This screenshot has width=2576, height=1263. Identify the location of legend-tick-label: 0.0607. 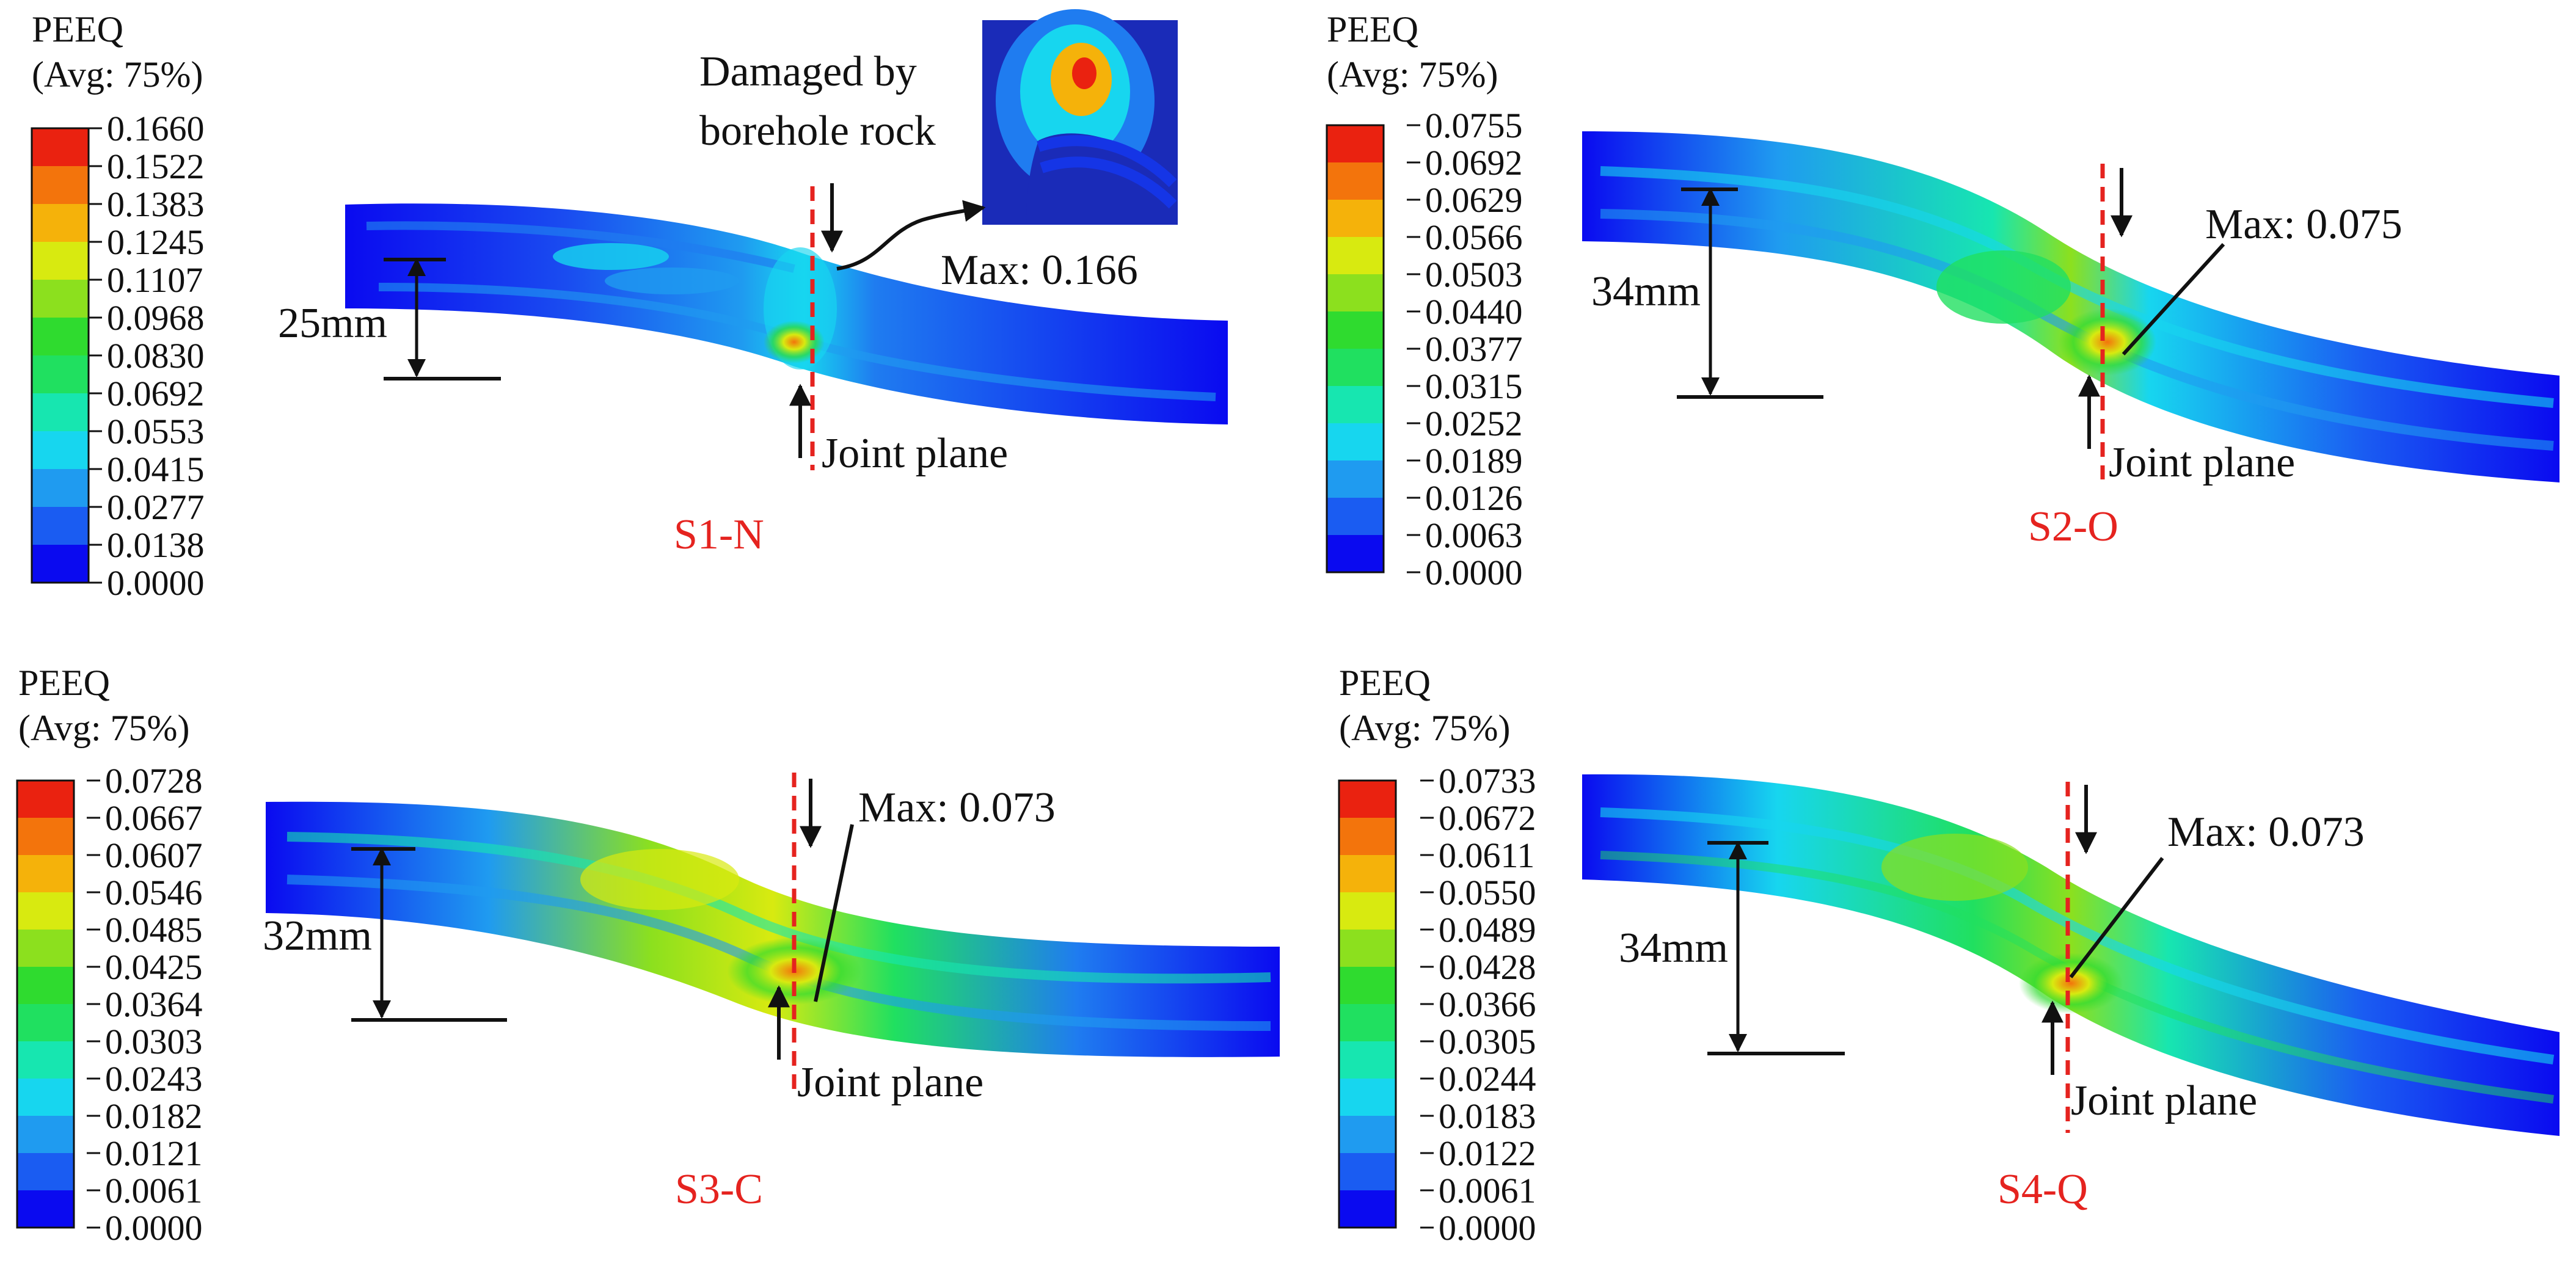
(154, 855).